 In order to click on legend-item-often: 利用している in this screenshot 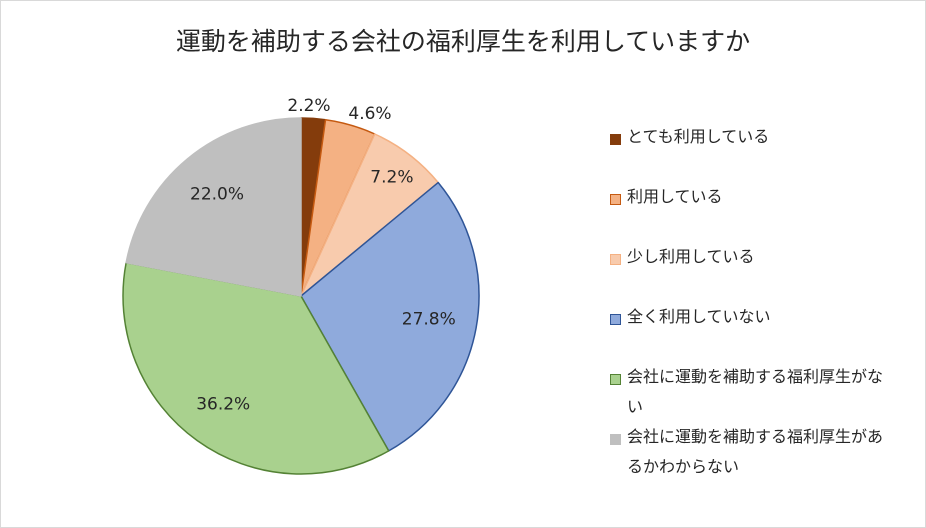, I will do `click(760, 199)`.